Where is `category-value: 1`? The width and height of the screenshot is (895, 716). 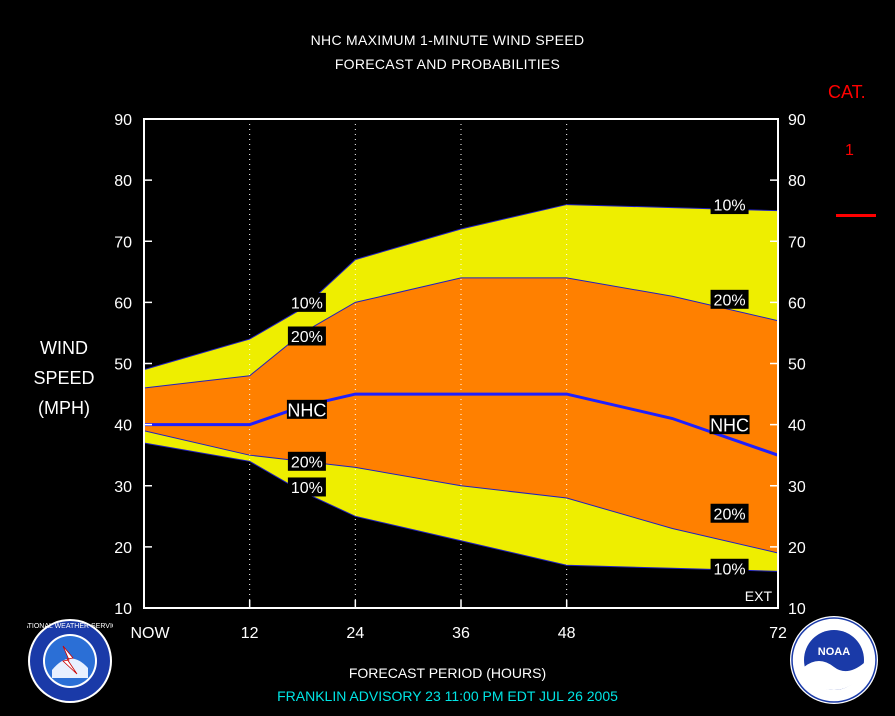
category-value: 1 is located at coordinates (849, 150).